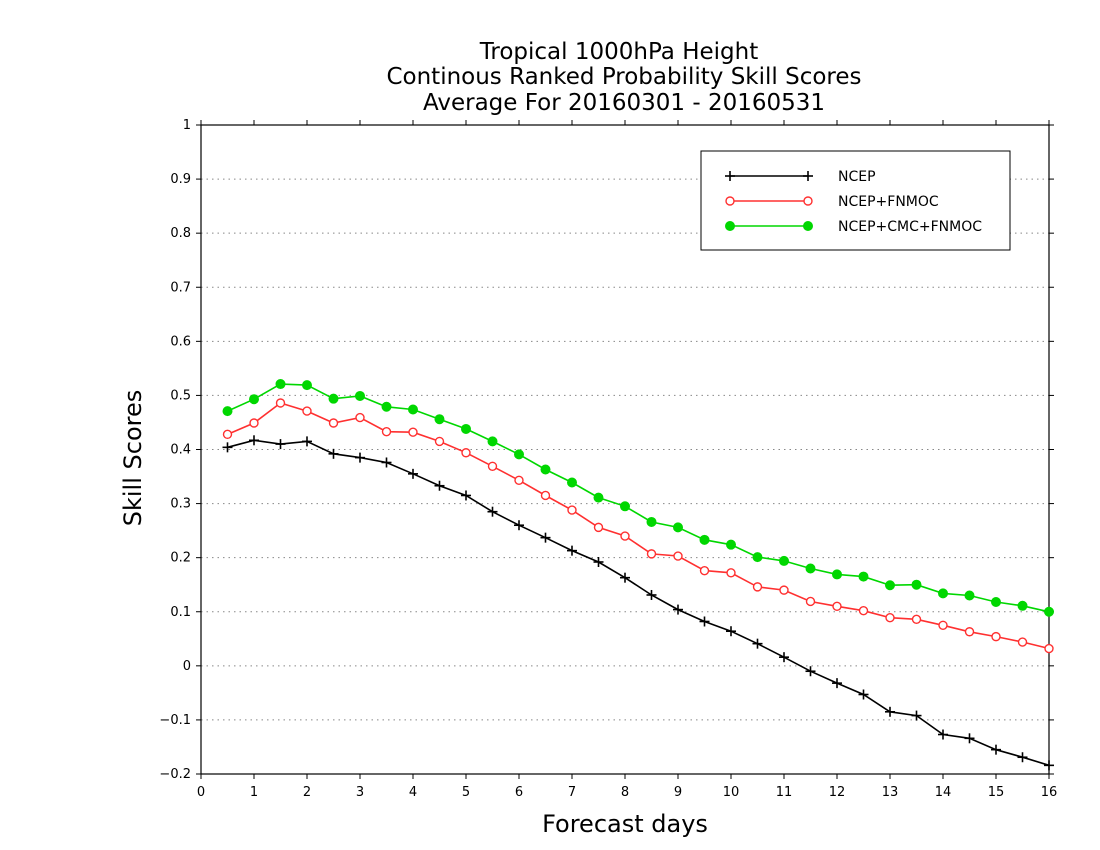 This screenshot has height=850, width=1100. Describe the element at coordinates (307, 792) in the screenshot. I see `x-tick-label: 2` at that location.